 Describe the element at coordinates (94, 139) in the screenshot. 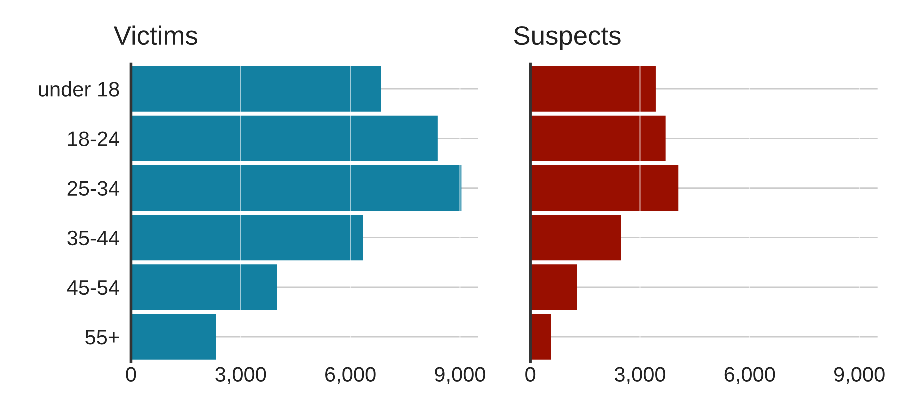

I see `y-tick-label: 18-24` at that location.